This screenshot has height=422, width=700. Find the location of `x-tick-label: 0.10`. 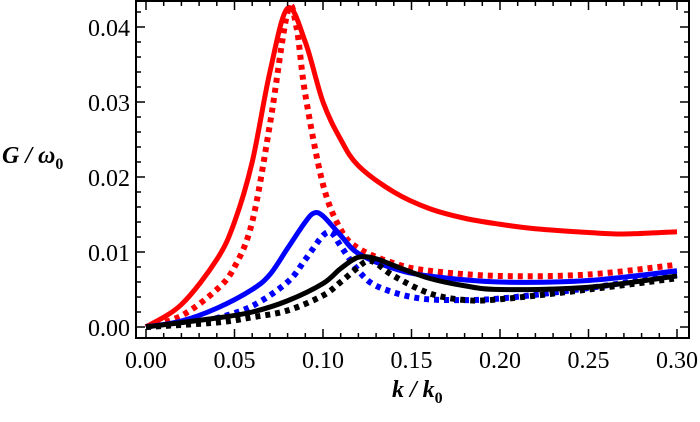

x-tick-label: 0.10 is located at coordinates (323, 361).